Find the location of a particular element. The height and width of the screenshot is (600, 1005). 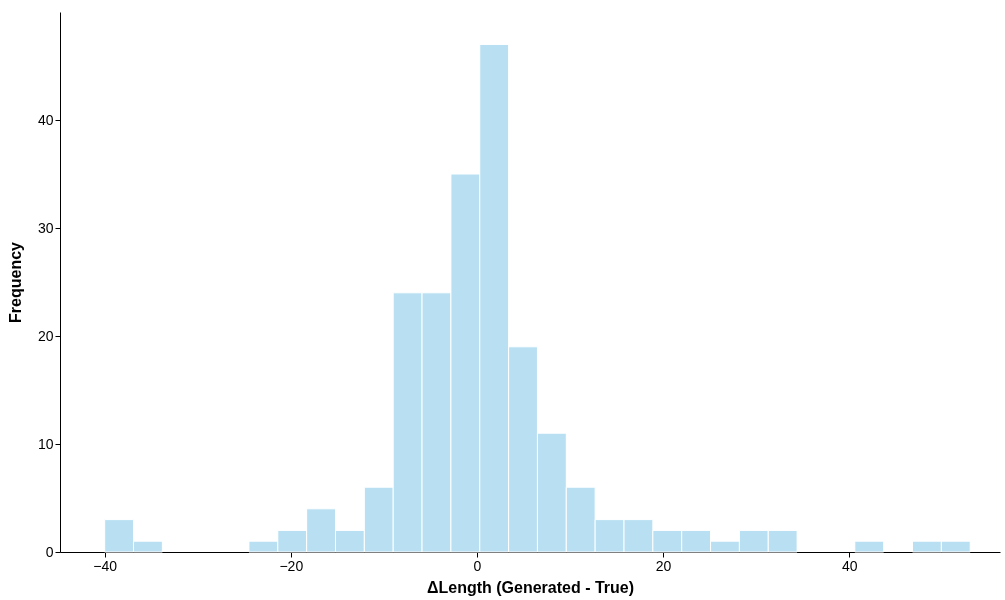

x-tick-label: −20 is located at coordinates (291, 565).